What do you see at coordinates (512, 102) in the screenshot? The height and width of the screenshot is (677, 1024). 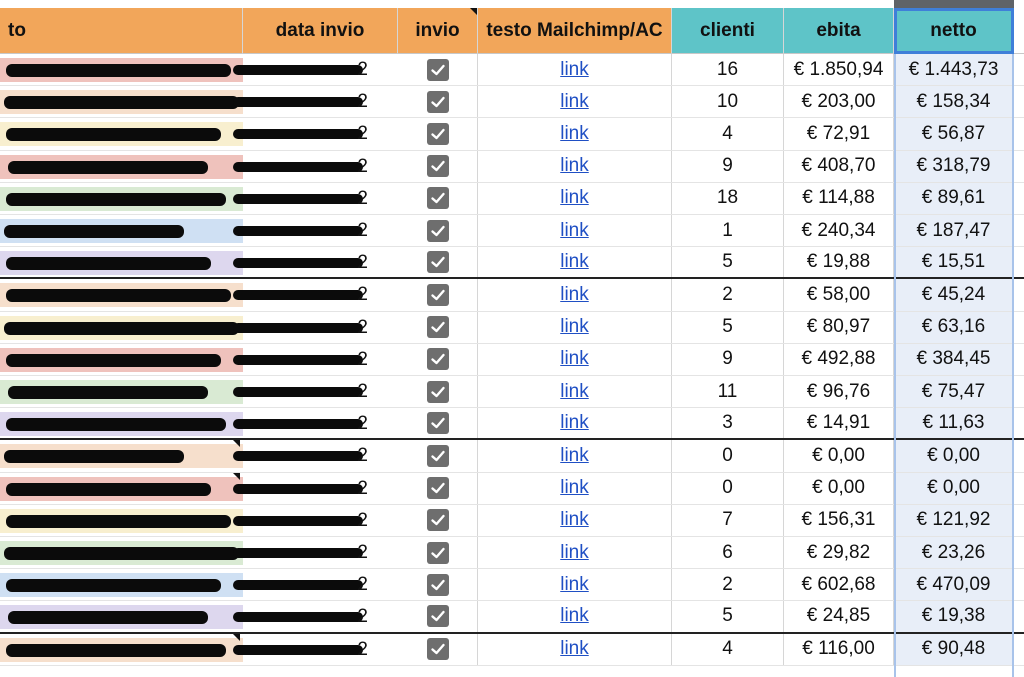 I see `table-row: 2 link 10 € 203,00 € 158,34` at bounding box center [512, 102].